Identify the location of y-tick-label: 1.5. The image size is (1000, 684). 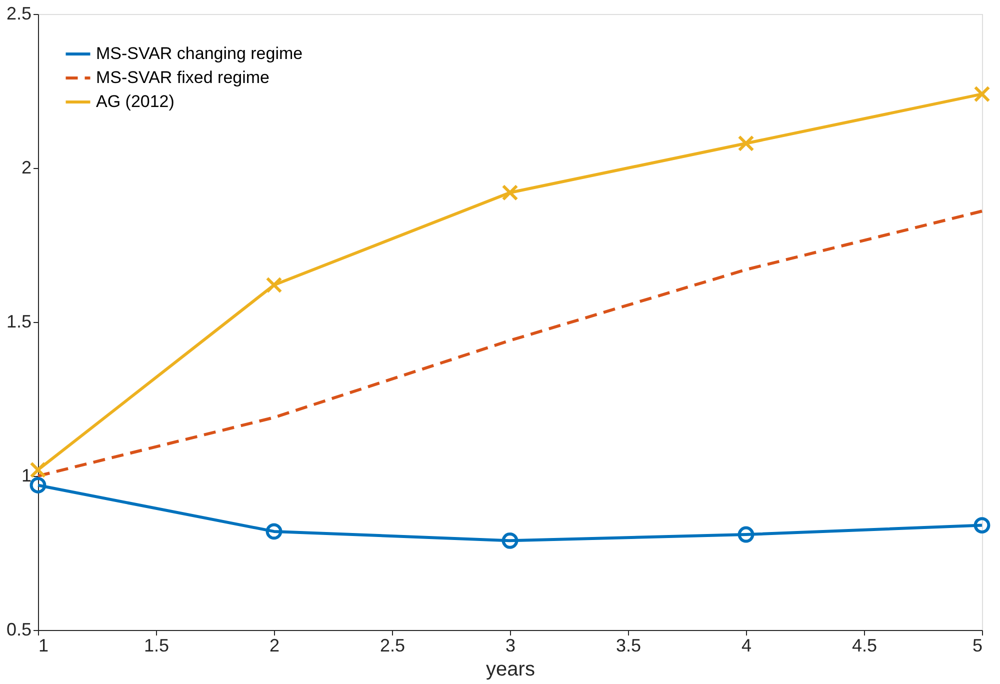
(19, 322).